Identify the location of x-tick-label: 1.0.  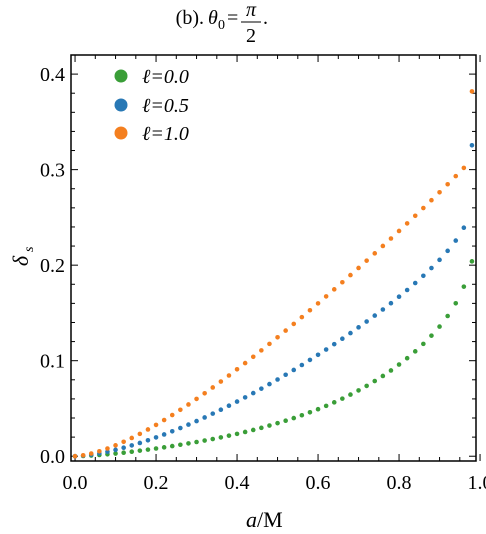
(477, 483).